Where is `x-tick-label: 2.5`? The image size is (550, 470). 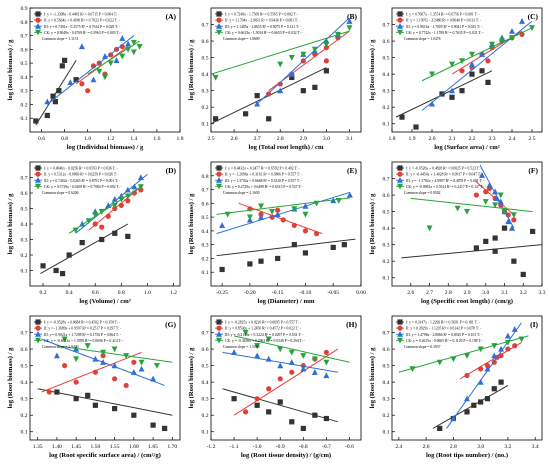
x-tick-label: 2.5 is located at coordinates (211, 139).